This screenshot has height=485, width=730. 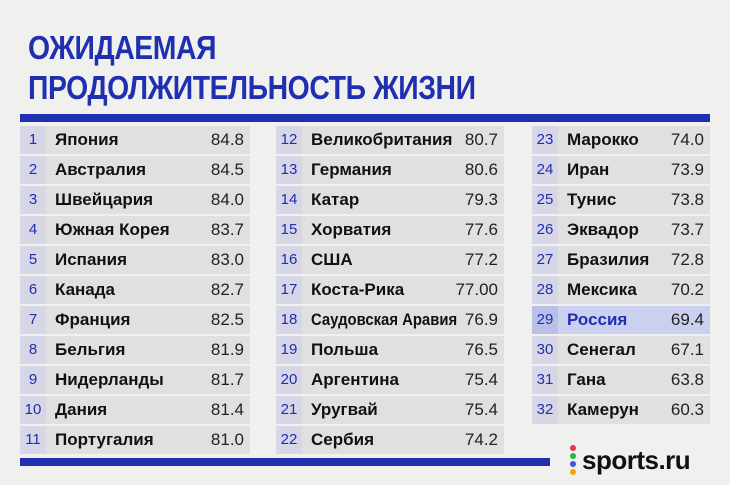 I want to click on table-row: 2 Австралия 84.5, so click(x=135, y=170).